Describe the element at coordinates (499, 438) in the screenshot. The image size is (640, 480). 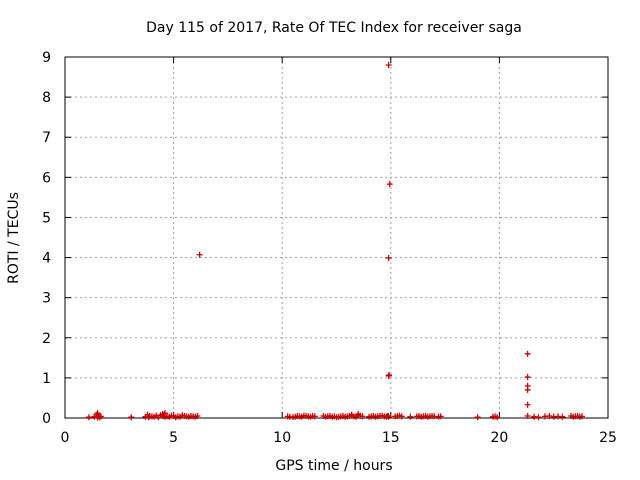
I see `x-tick-label: 20` at that location.